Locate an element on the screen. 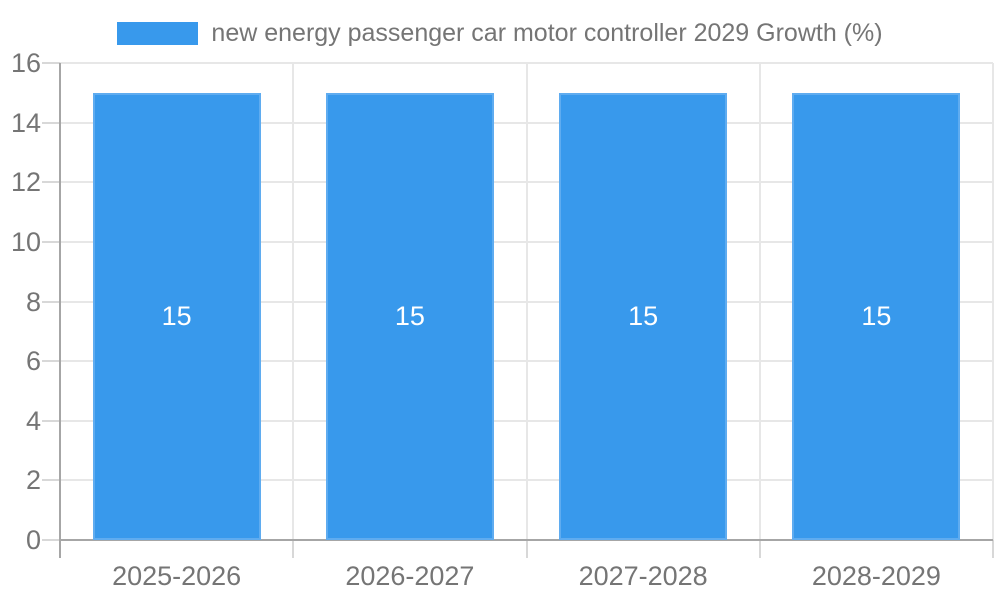 Image resolution: width=1000 pixels, height=600 pixels. x-category-label: 2026-2027 is located at coordinates (410, 576).